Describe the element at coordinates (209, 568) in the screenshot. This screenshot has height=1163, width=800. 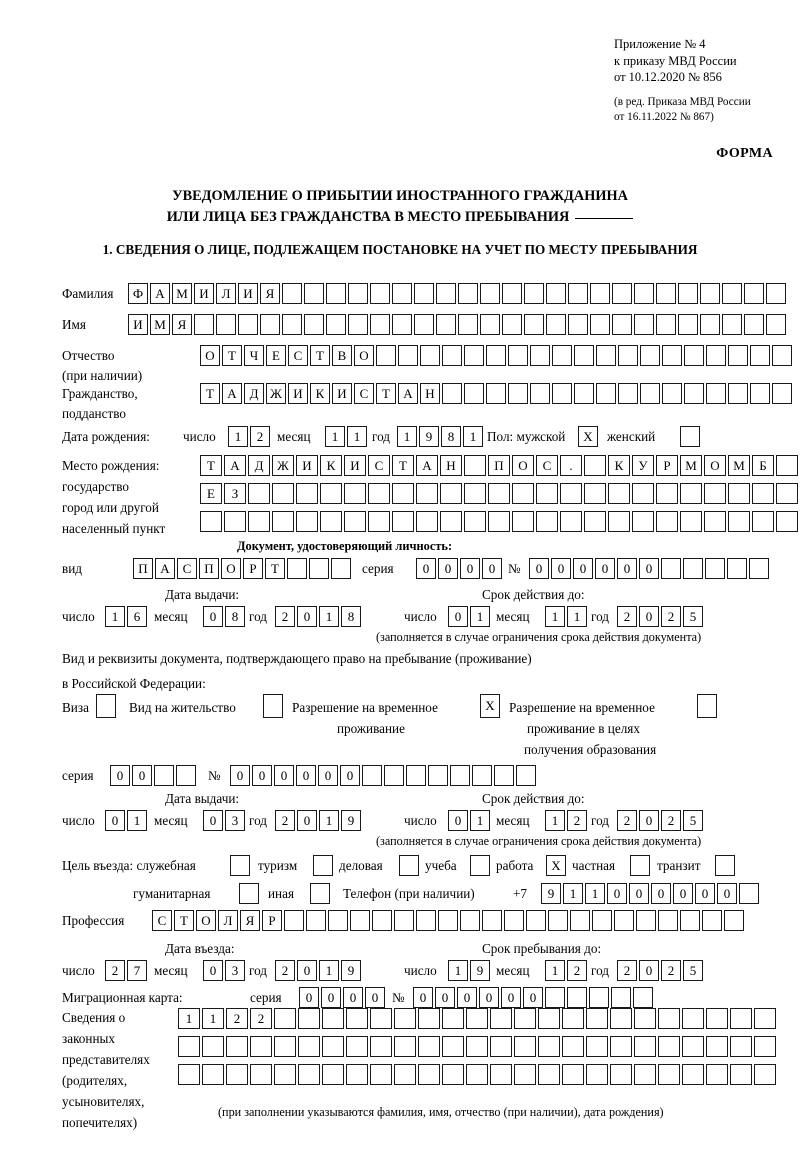
I see `char-cell: П` at that location.